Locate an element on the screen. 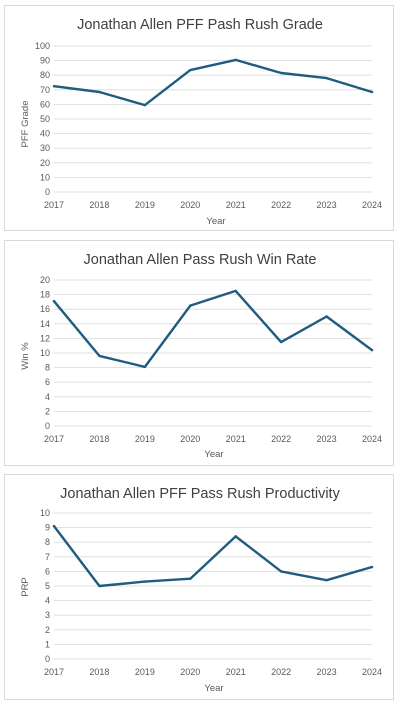 The height and width of the screenshot is (711, 400). y-tick-label: 9 is located at coordinates (47, 528).